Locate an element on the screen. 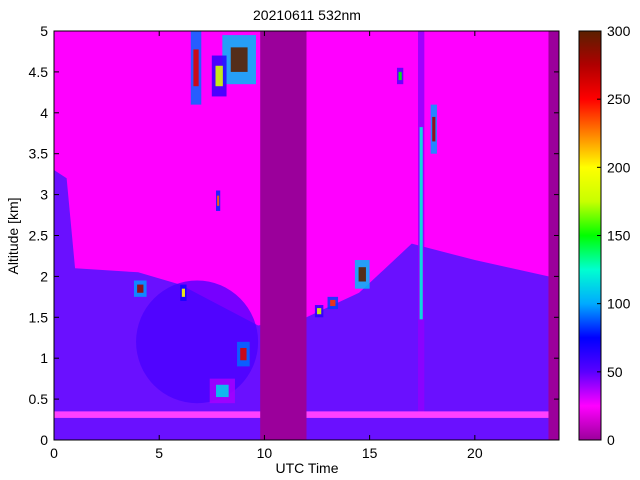 The width and height of the screenshot is (640, 480). chart-title: 20210611 532nm is located at coordinates (307, 15).